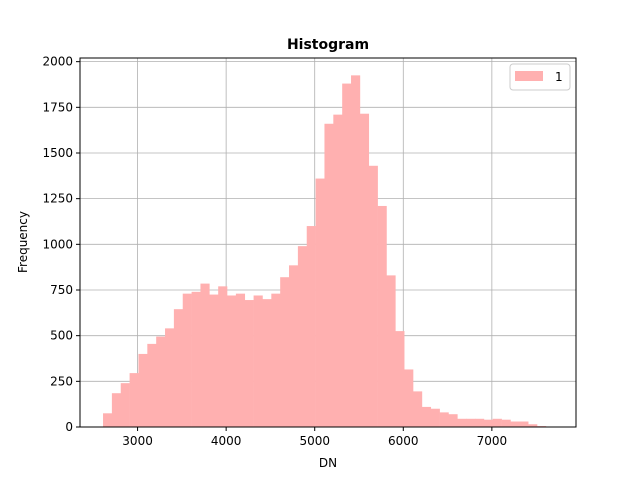 The width and height of the screenshot is (640, 480). I want to click on legend: 1, so click(540, 77).